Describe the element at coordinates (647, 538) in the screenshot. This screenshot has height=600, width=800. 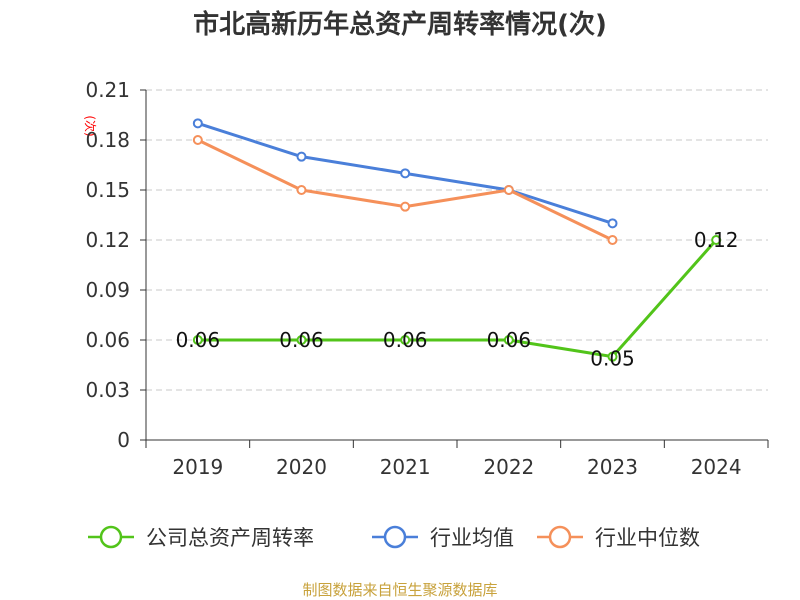
I see `legend-item-label: 行业中位数` at that location.